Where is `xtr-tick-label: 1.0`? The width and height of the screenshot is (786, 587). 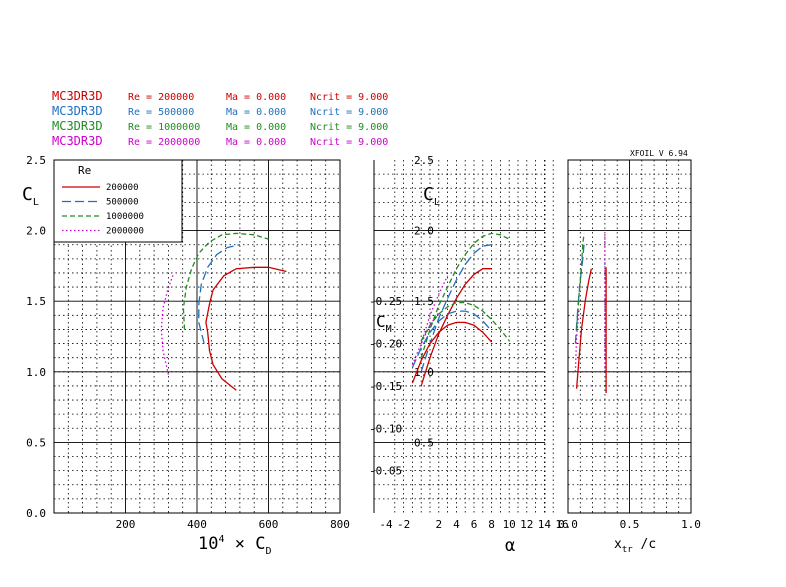 xtr-tick-label: 1.0 is located at coordinates (691, 524).